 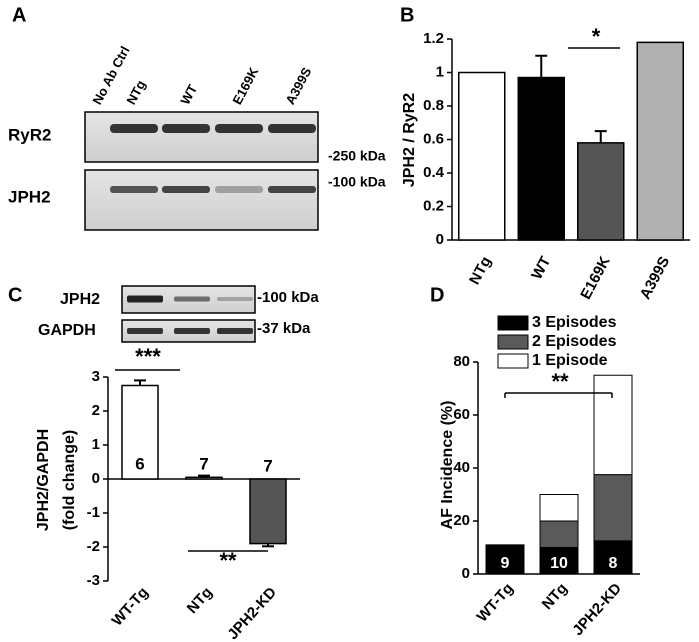 What do you see at coordinates (433, 205) in the screenshot?
I see `y-tick-label: 0.2` at bounding box center [433, 205].